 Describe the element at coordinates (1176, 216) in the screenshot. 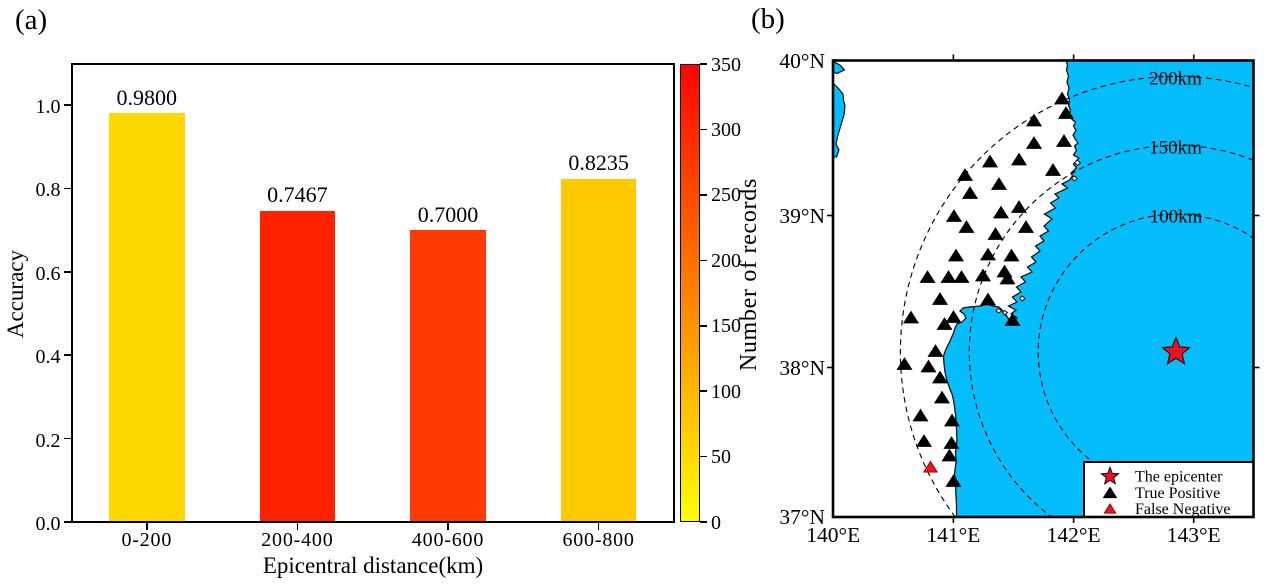

I see `svg-text: 100km` at that location.